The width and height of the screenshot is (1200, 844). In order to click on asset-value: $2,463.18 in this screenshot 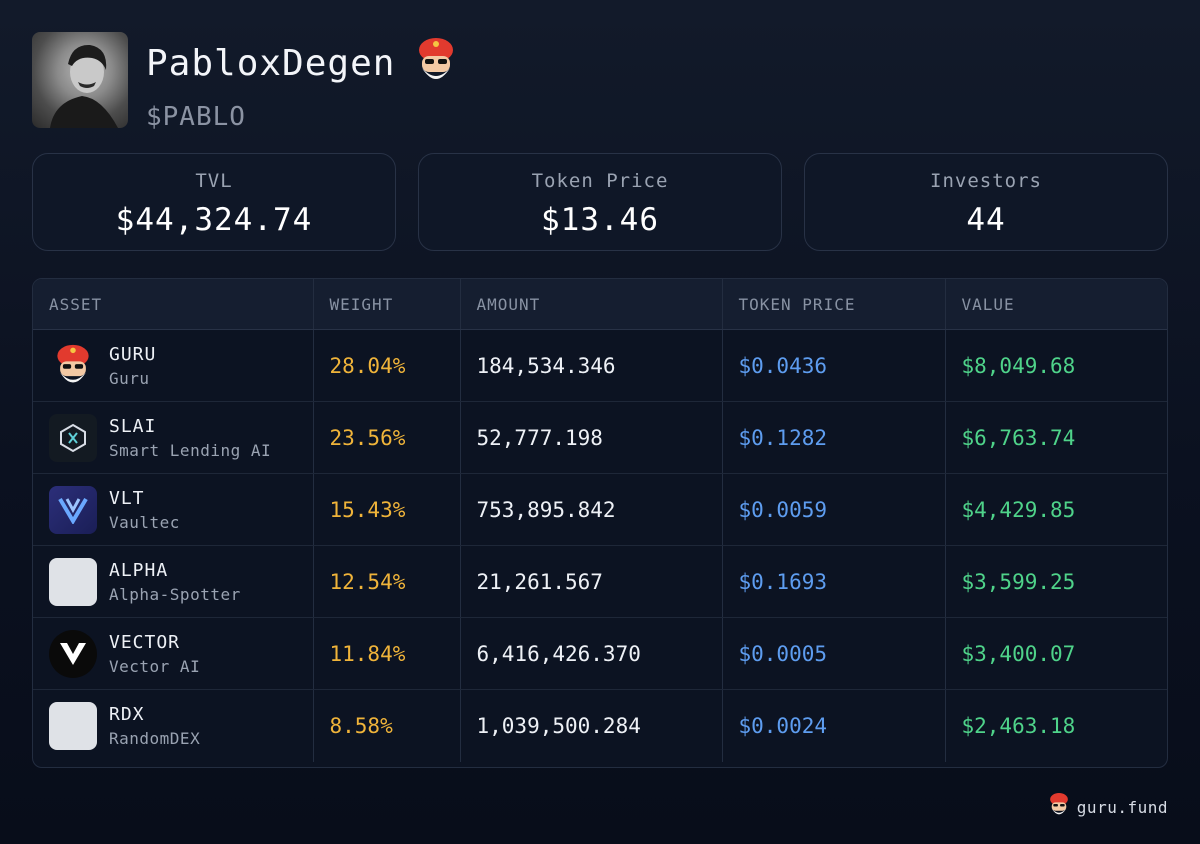, I will do `click(1018, 725)`.